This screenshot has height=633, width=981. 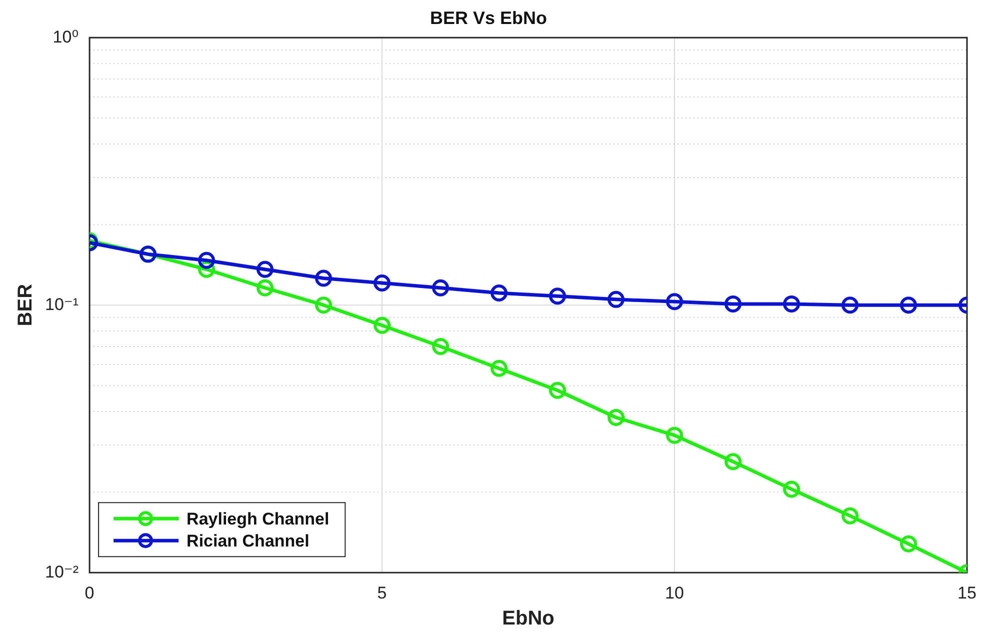 What do you see at coordinates (25, 304) in the screenshot?
I see `y-axis-title: BER` at bounding box center [25, 304].